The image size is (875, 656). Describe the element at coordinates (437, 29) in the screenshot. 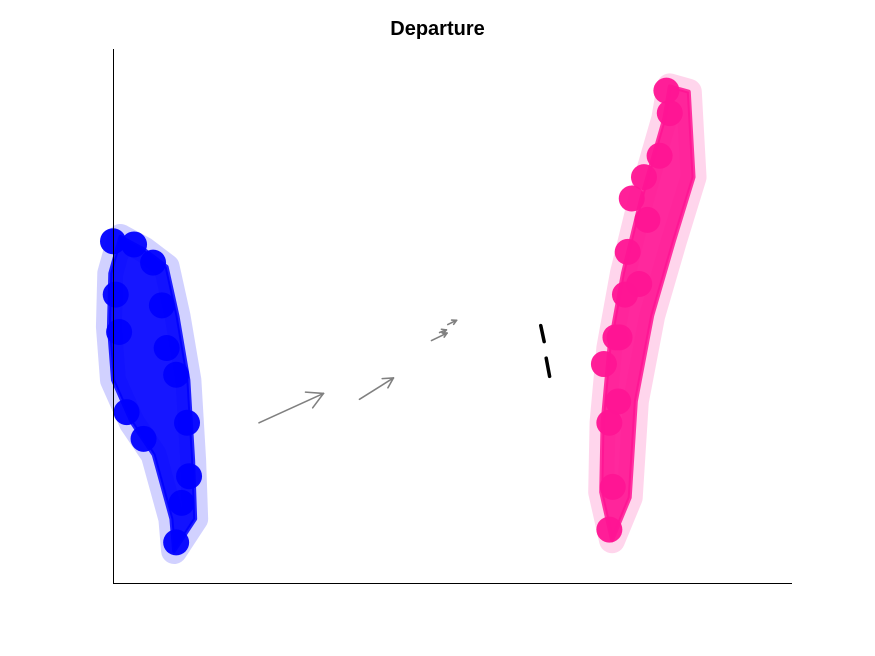

I see `chart-title: Departure` at that location.